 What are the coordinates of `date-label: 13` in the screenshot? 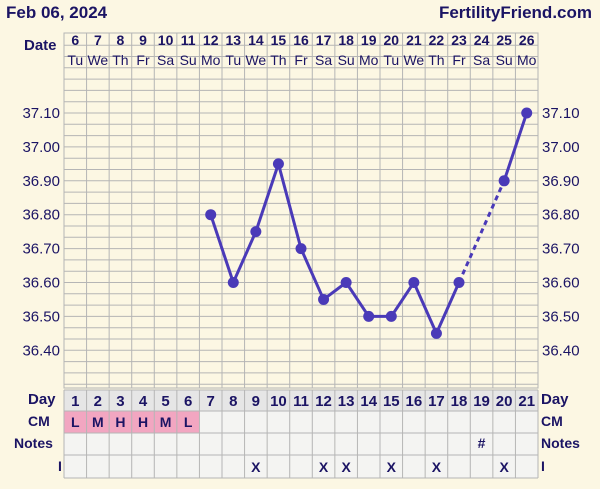 It's located at (233, 40).